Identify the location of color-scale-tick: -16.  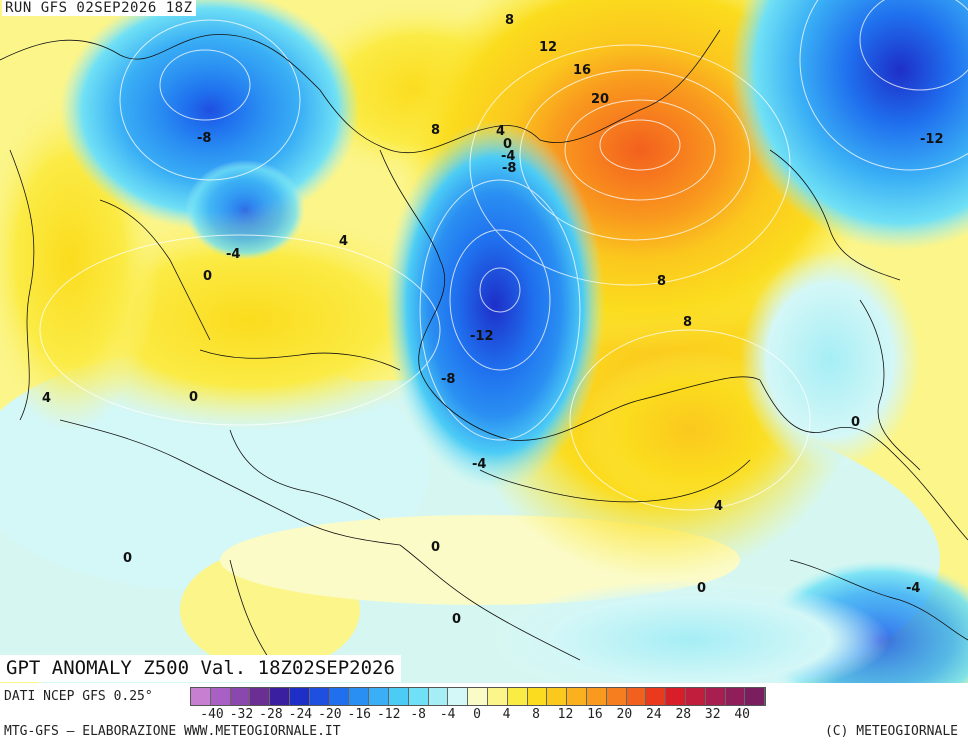
(359, 714).